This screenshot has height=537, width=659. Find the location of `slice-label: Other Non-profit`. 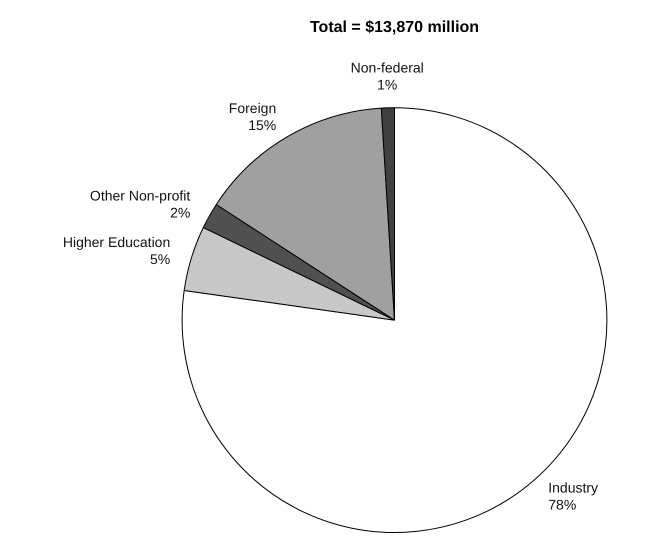

slice-label: Other Non-profit is located at coordinates (140, 195).